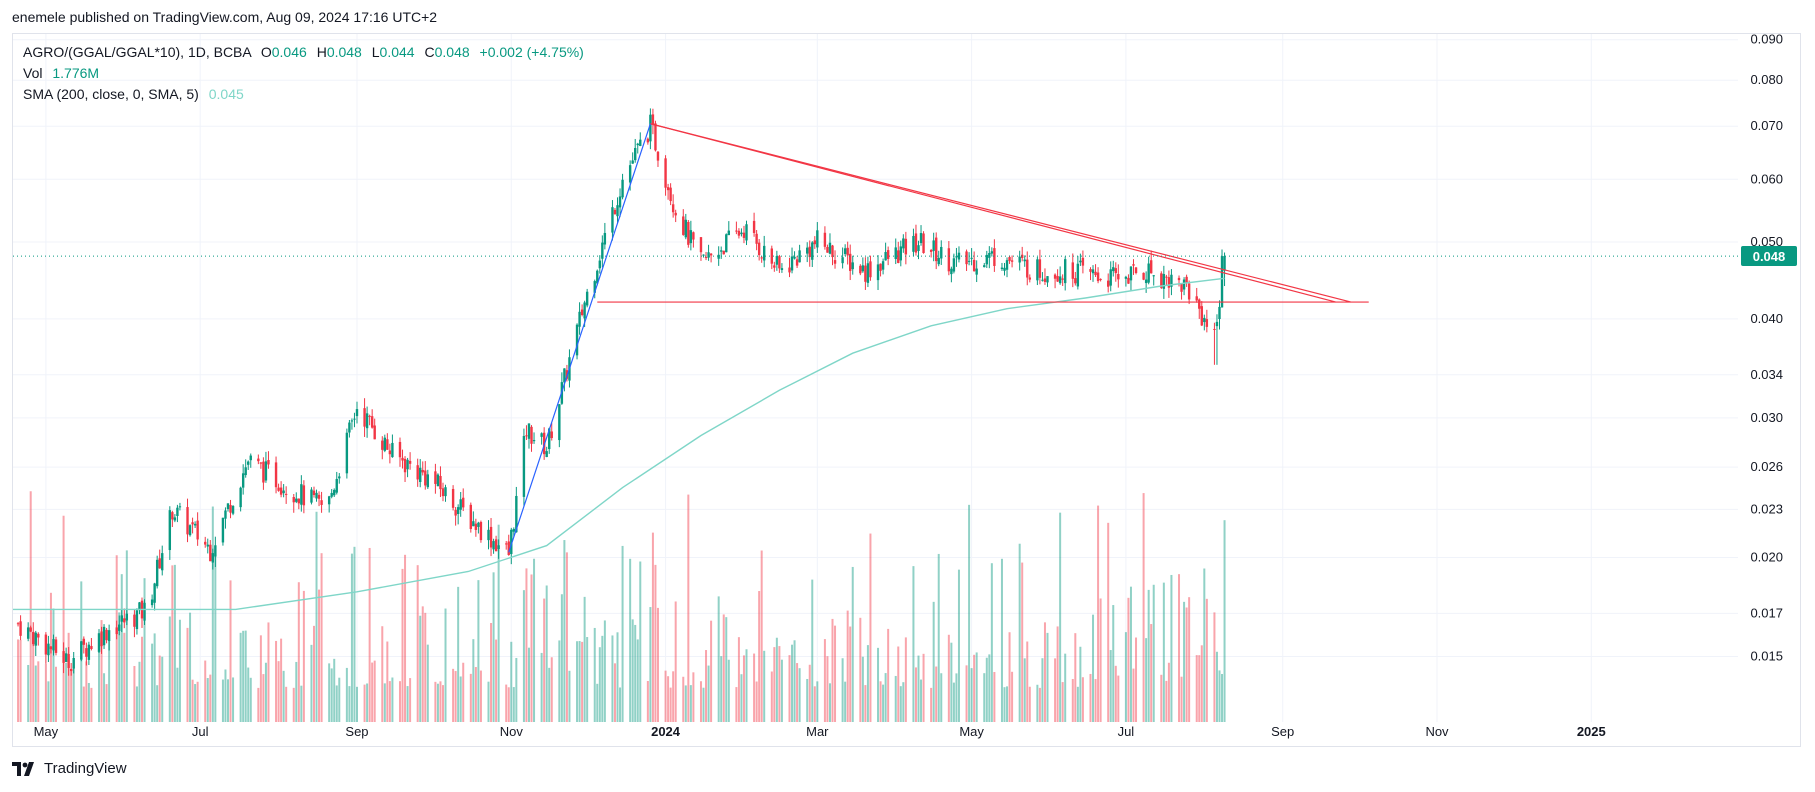  I want to click on sma-value: 0.045, so click(226, 94).